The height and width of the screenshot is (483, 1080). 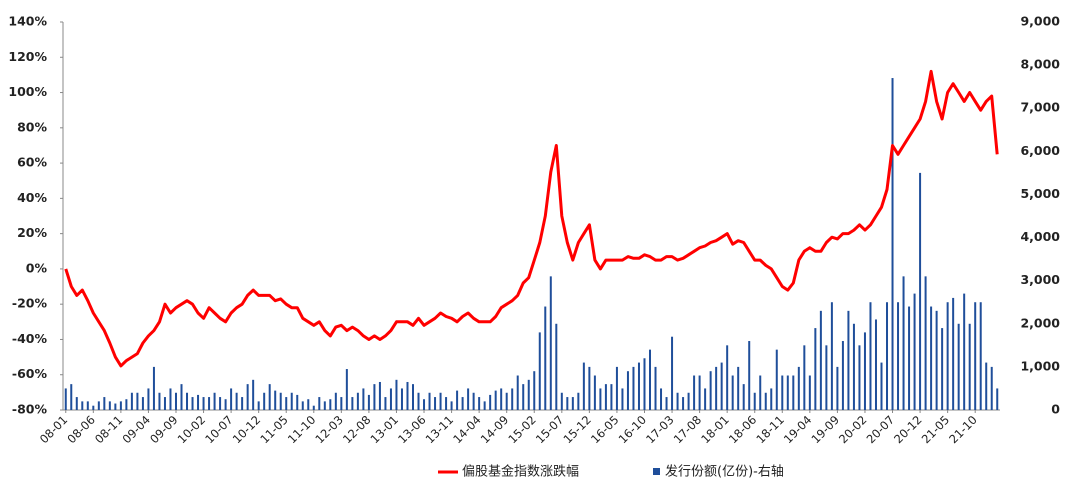 I want to click on x-tick-label: 11-05, so click(x=274, y=430).